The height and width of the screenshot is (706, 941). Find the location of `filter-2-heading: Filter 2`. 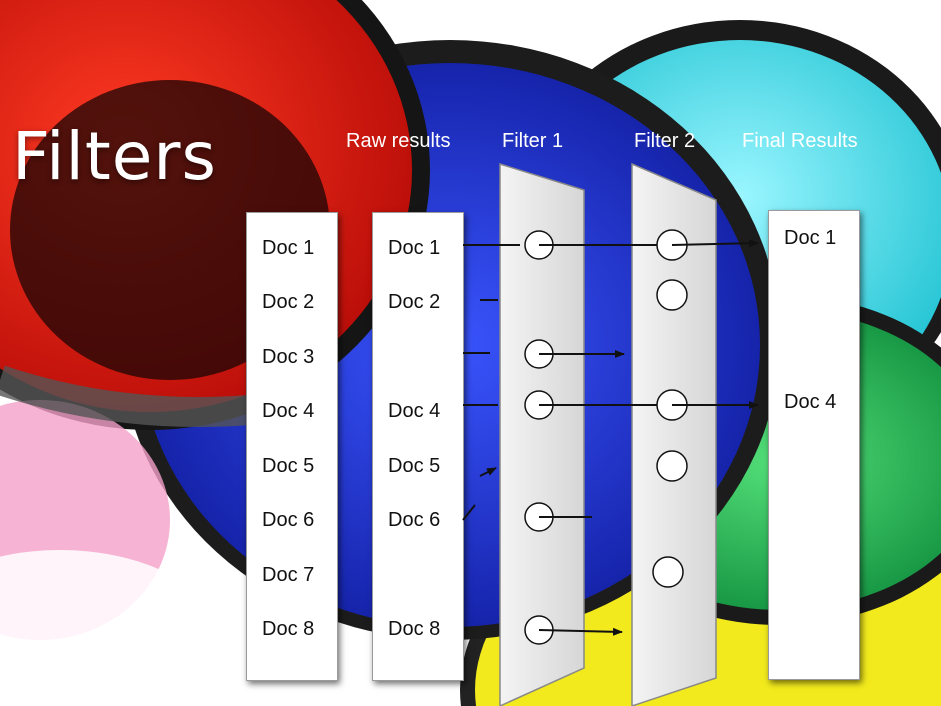

filter-2-heading: Filter 2 is located at coordinates (665, 141).